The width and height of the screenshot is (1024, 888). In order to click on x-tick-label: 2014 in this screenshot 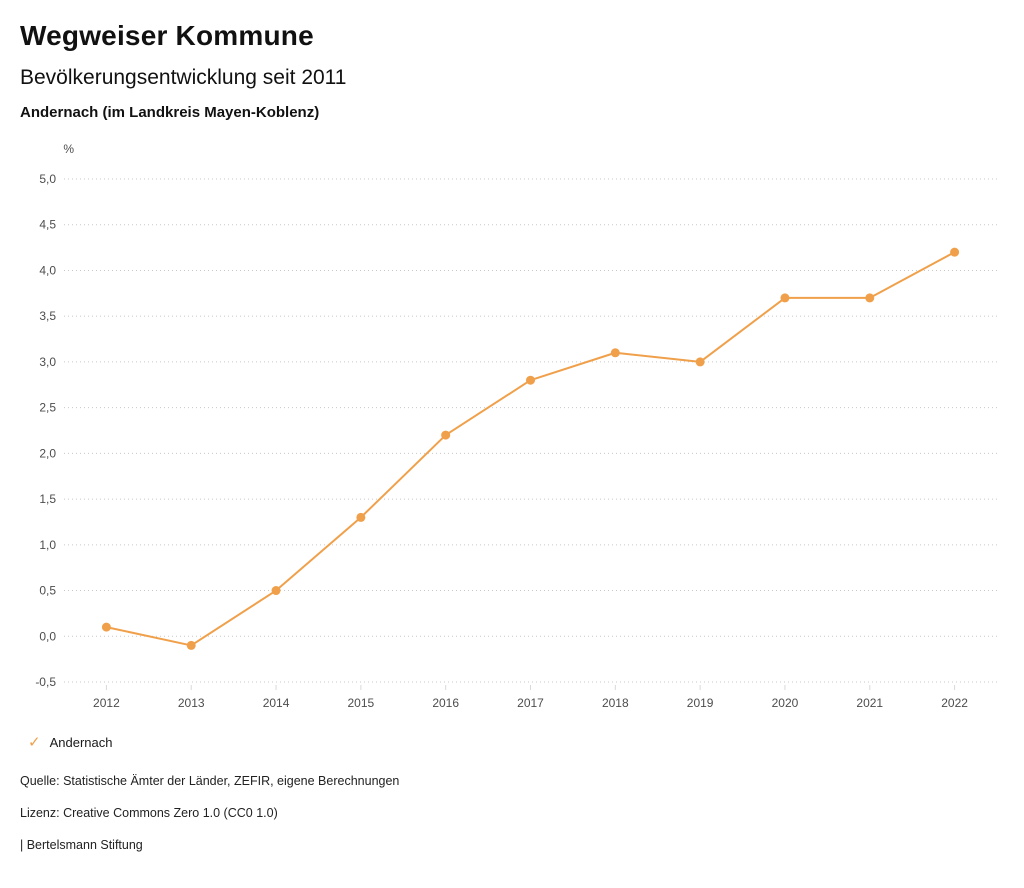, I will do `click(276, 703)`.